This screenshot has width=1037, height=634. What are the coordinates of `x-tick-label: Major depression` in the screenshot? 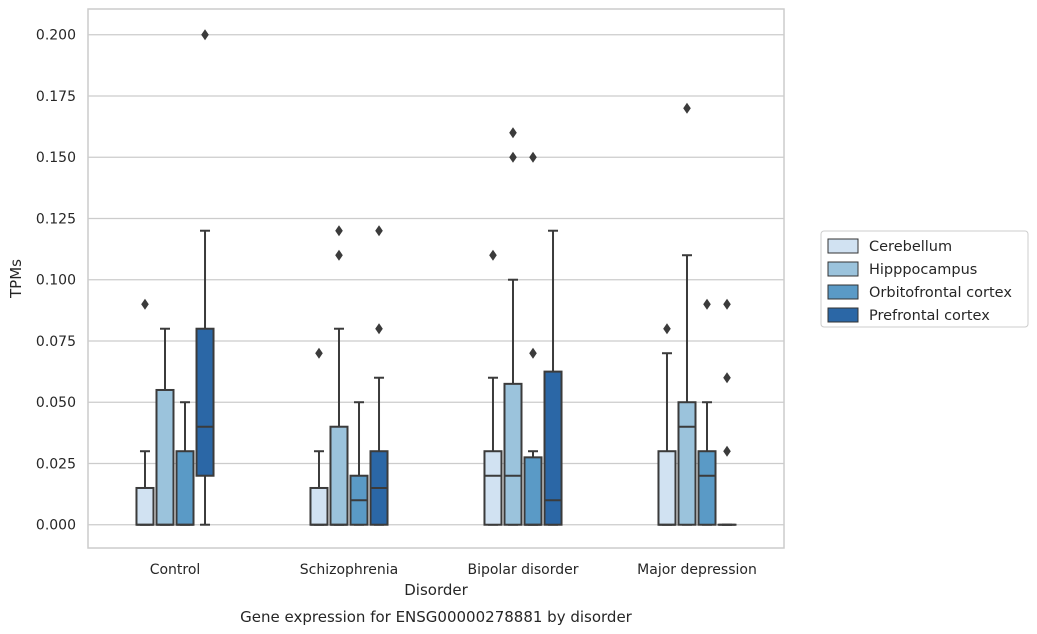 It's located at (697, 570).